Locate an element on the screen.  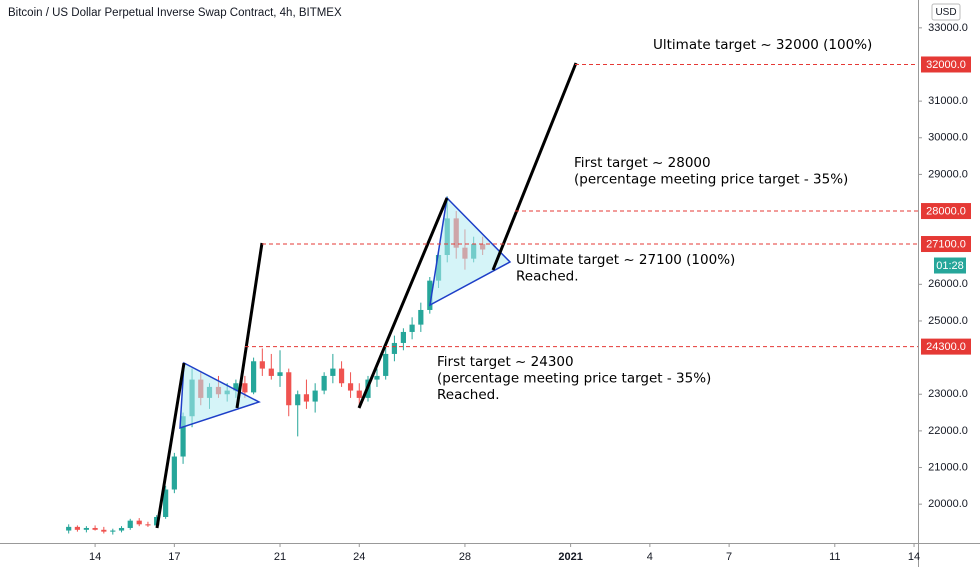
x-tick-label: 17 is located at coordinates (174, 557).